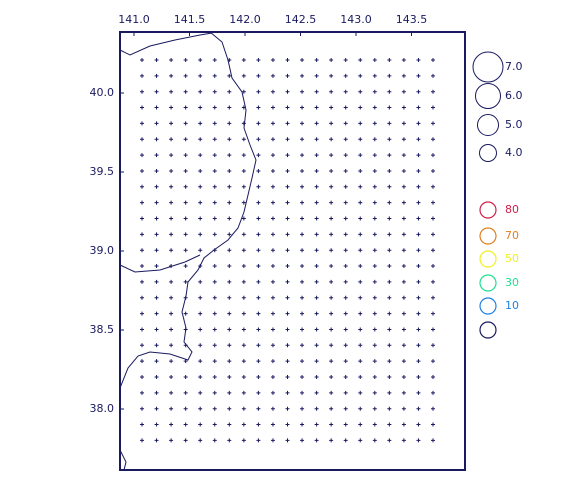  What do you see at coordinates (102, 171) in the screenshot?
I see `y-tick-label: 39.5` at bounding box center [102, 171].